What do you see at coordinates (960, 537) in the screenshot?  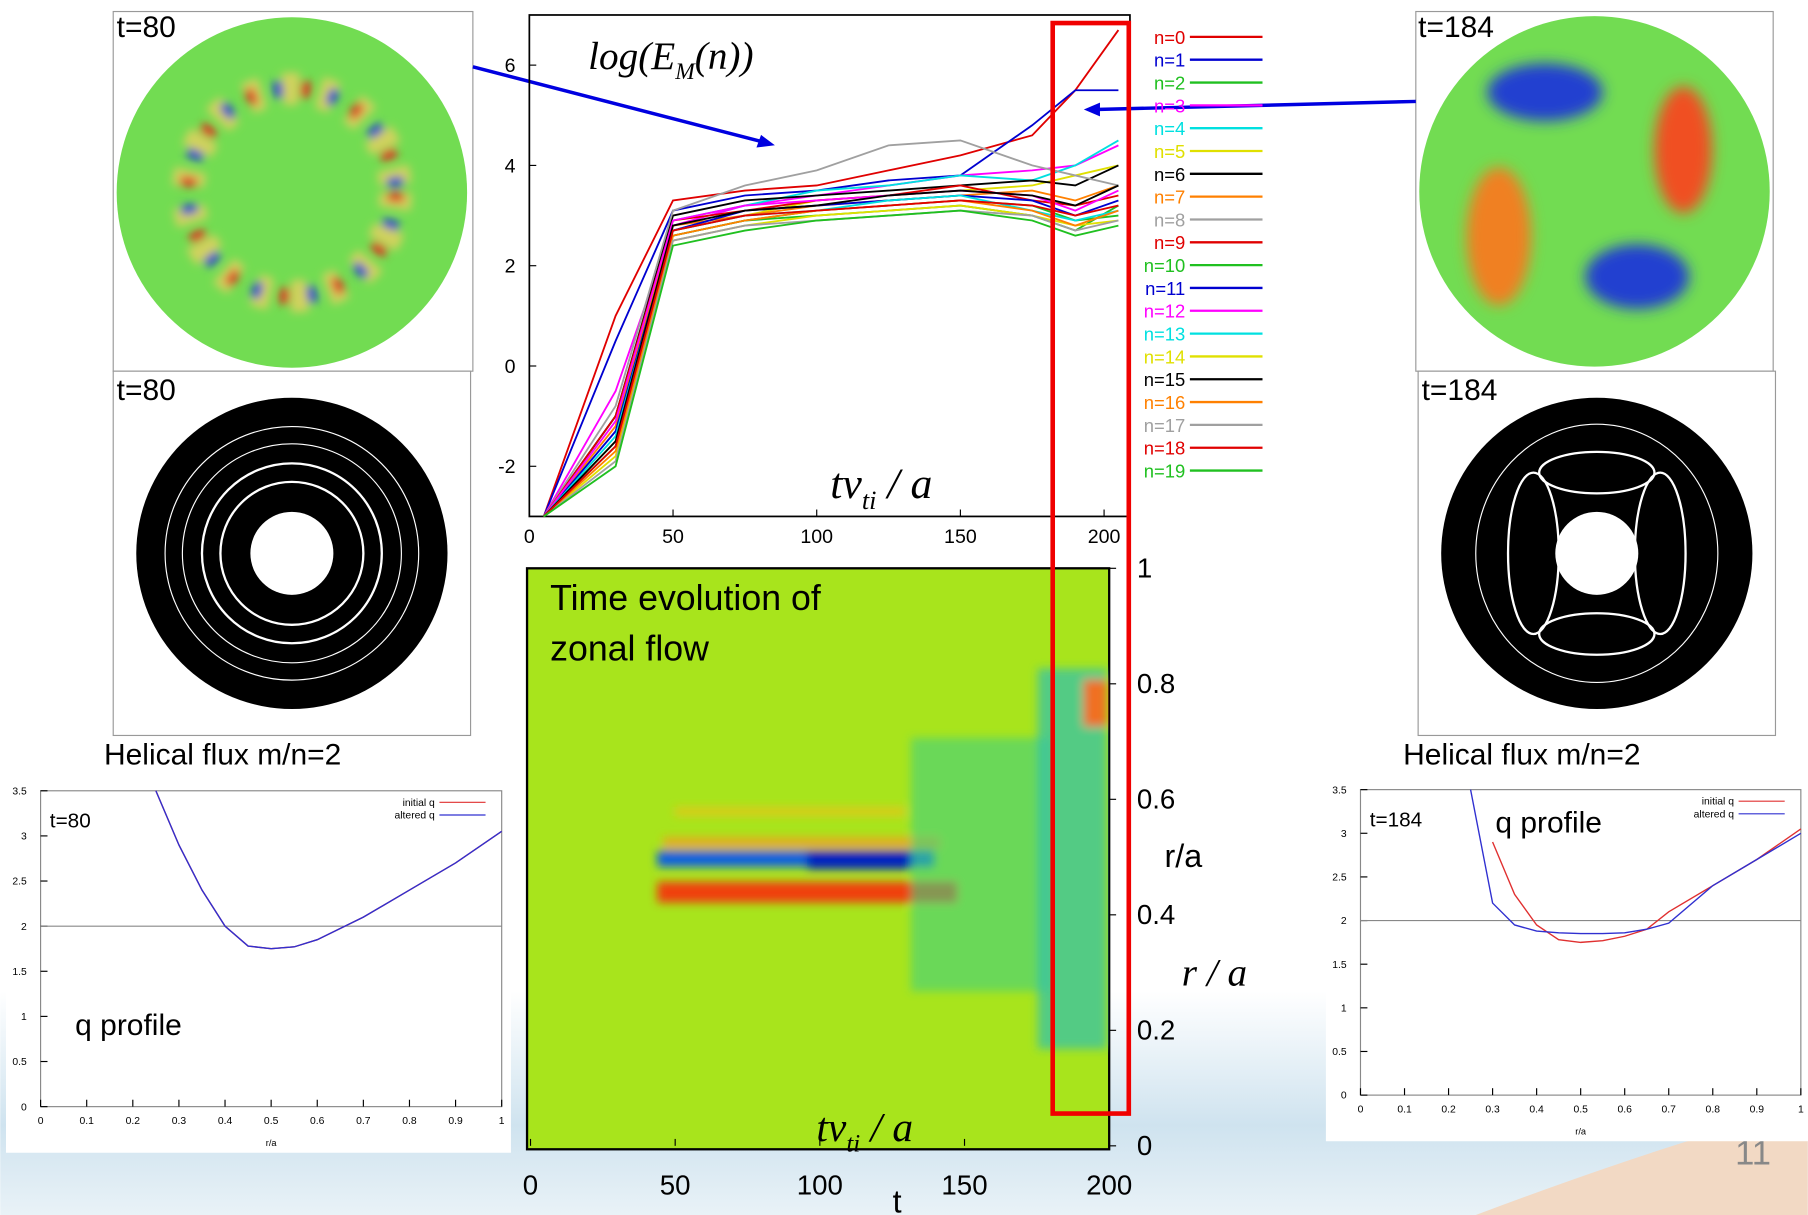 I see `x-tick-label: 150` at bounding box center [960, 537].